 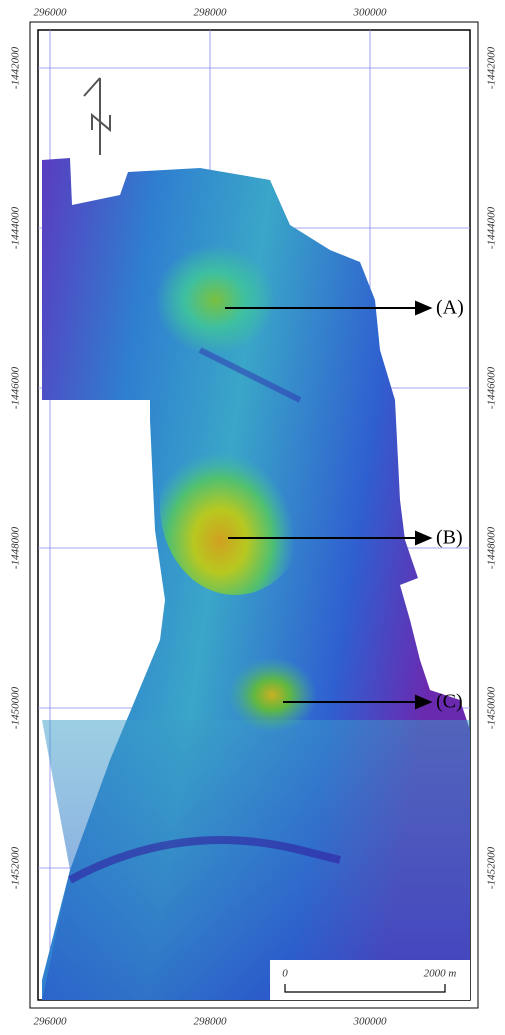 I want to click on annotation: (C), so click(x=449, y=702).